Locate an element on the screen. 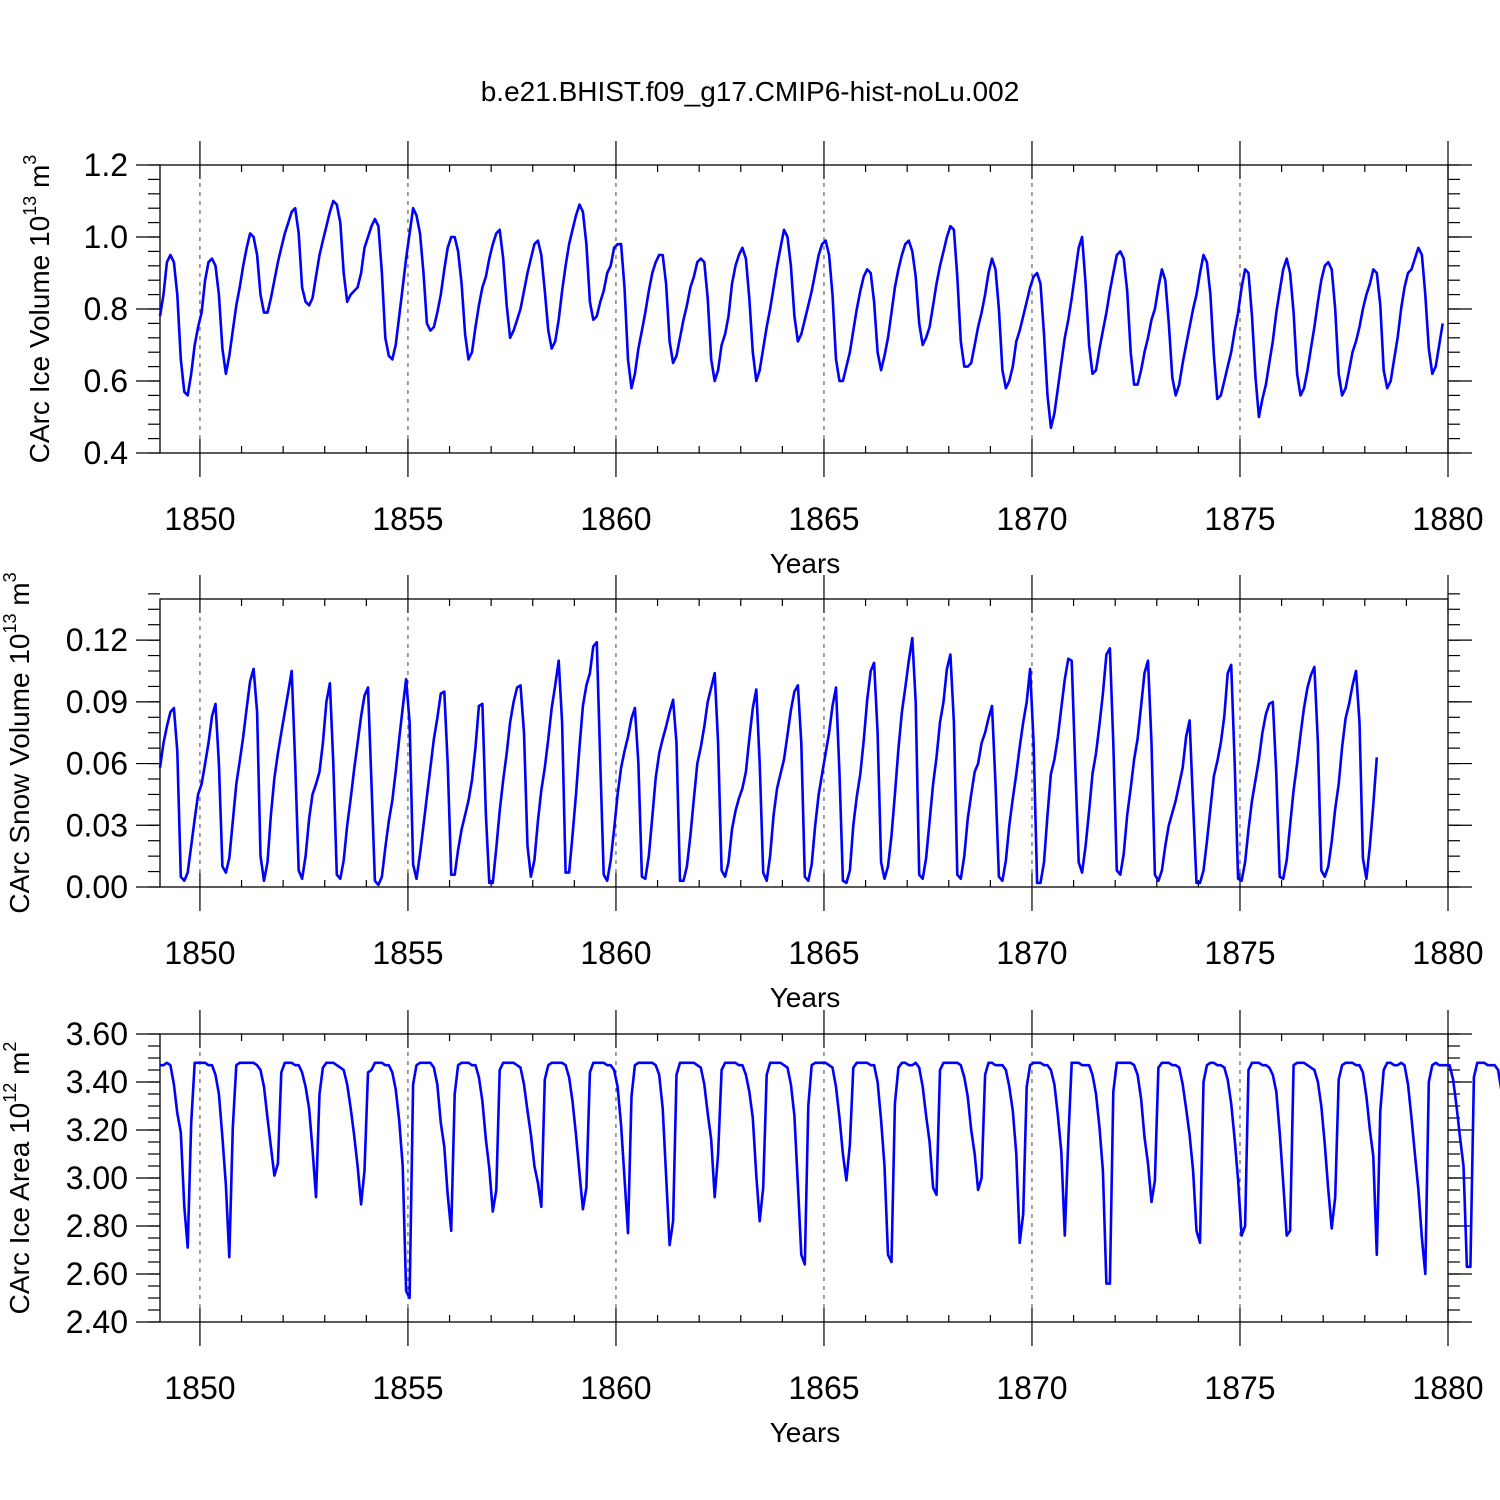 This screenshot has height=1500, width=1500. y-tick-label: 0.6 is located at coordinates (106, 381).